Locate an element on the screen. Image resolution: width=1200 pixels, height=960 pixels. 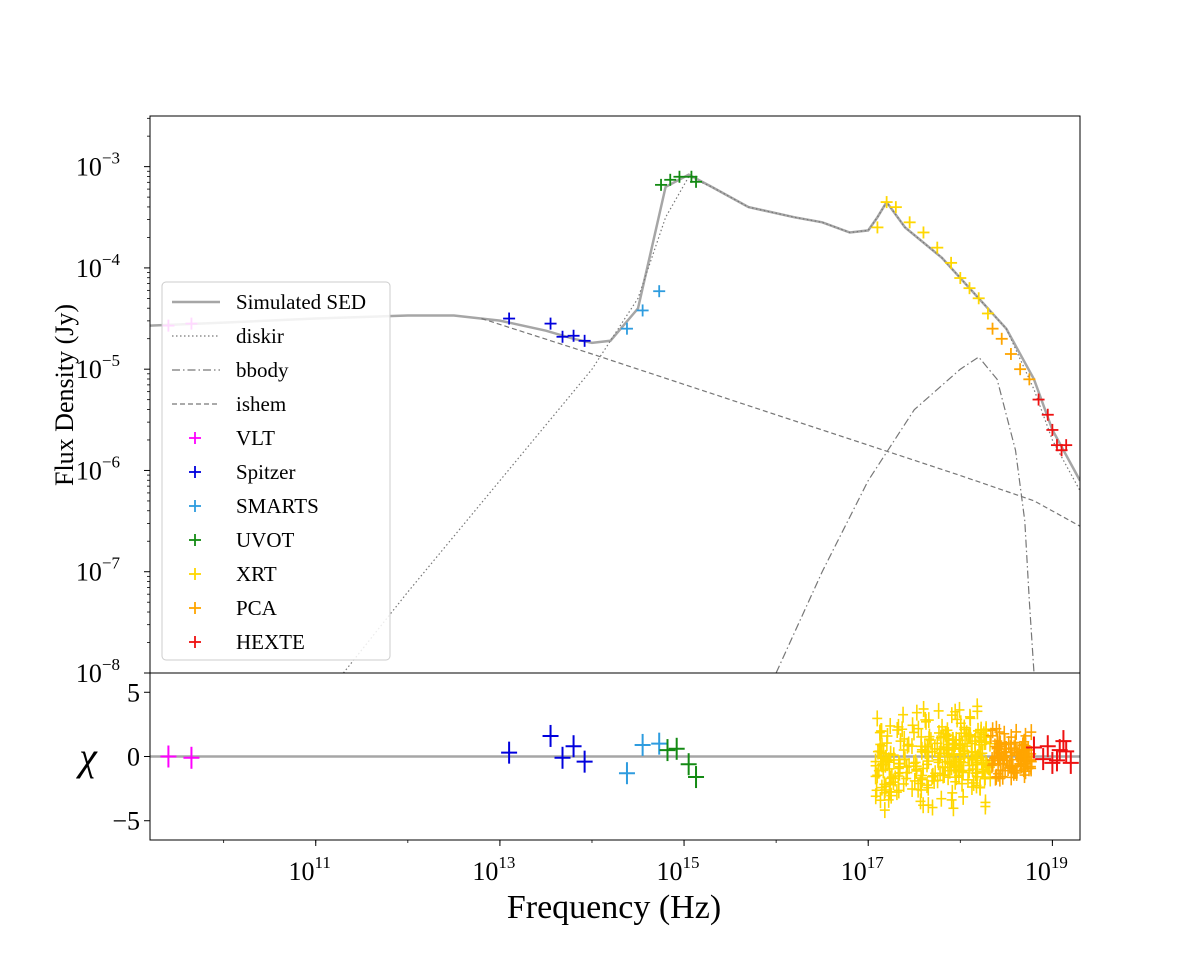
y-tick-label: 10⁻⁸ is located at coordinates (98, 671).